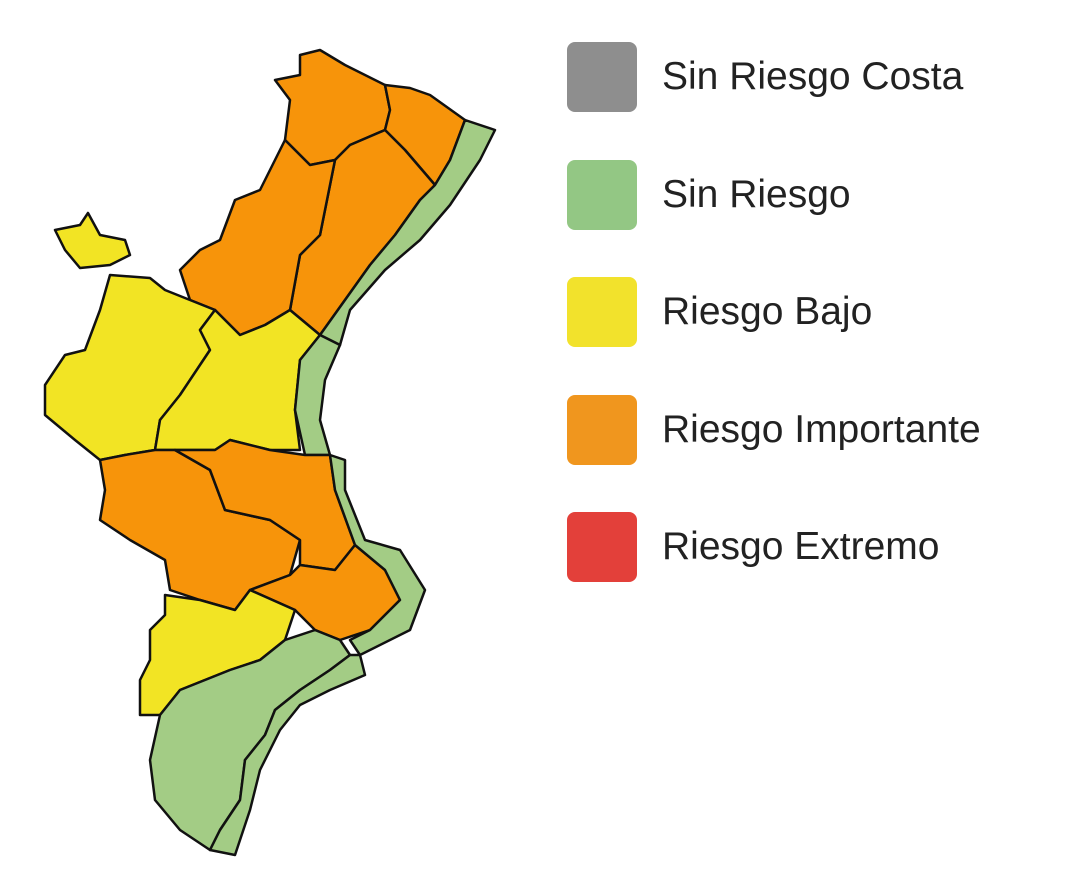 The image size is (1080, 880). I want to click on legend-item-sin-riesgo-costa: Sin Riesgo Costa, so click(774, 77).